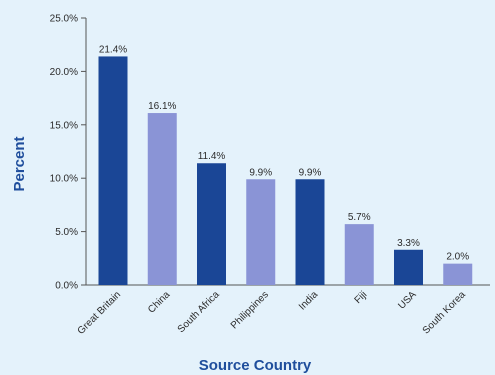  I want to click on bar-south-africa, so click(211, 224).